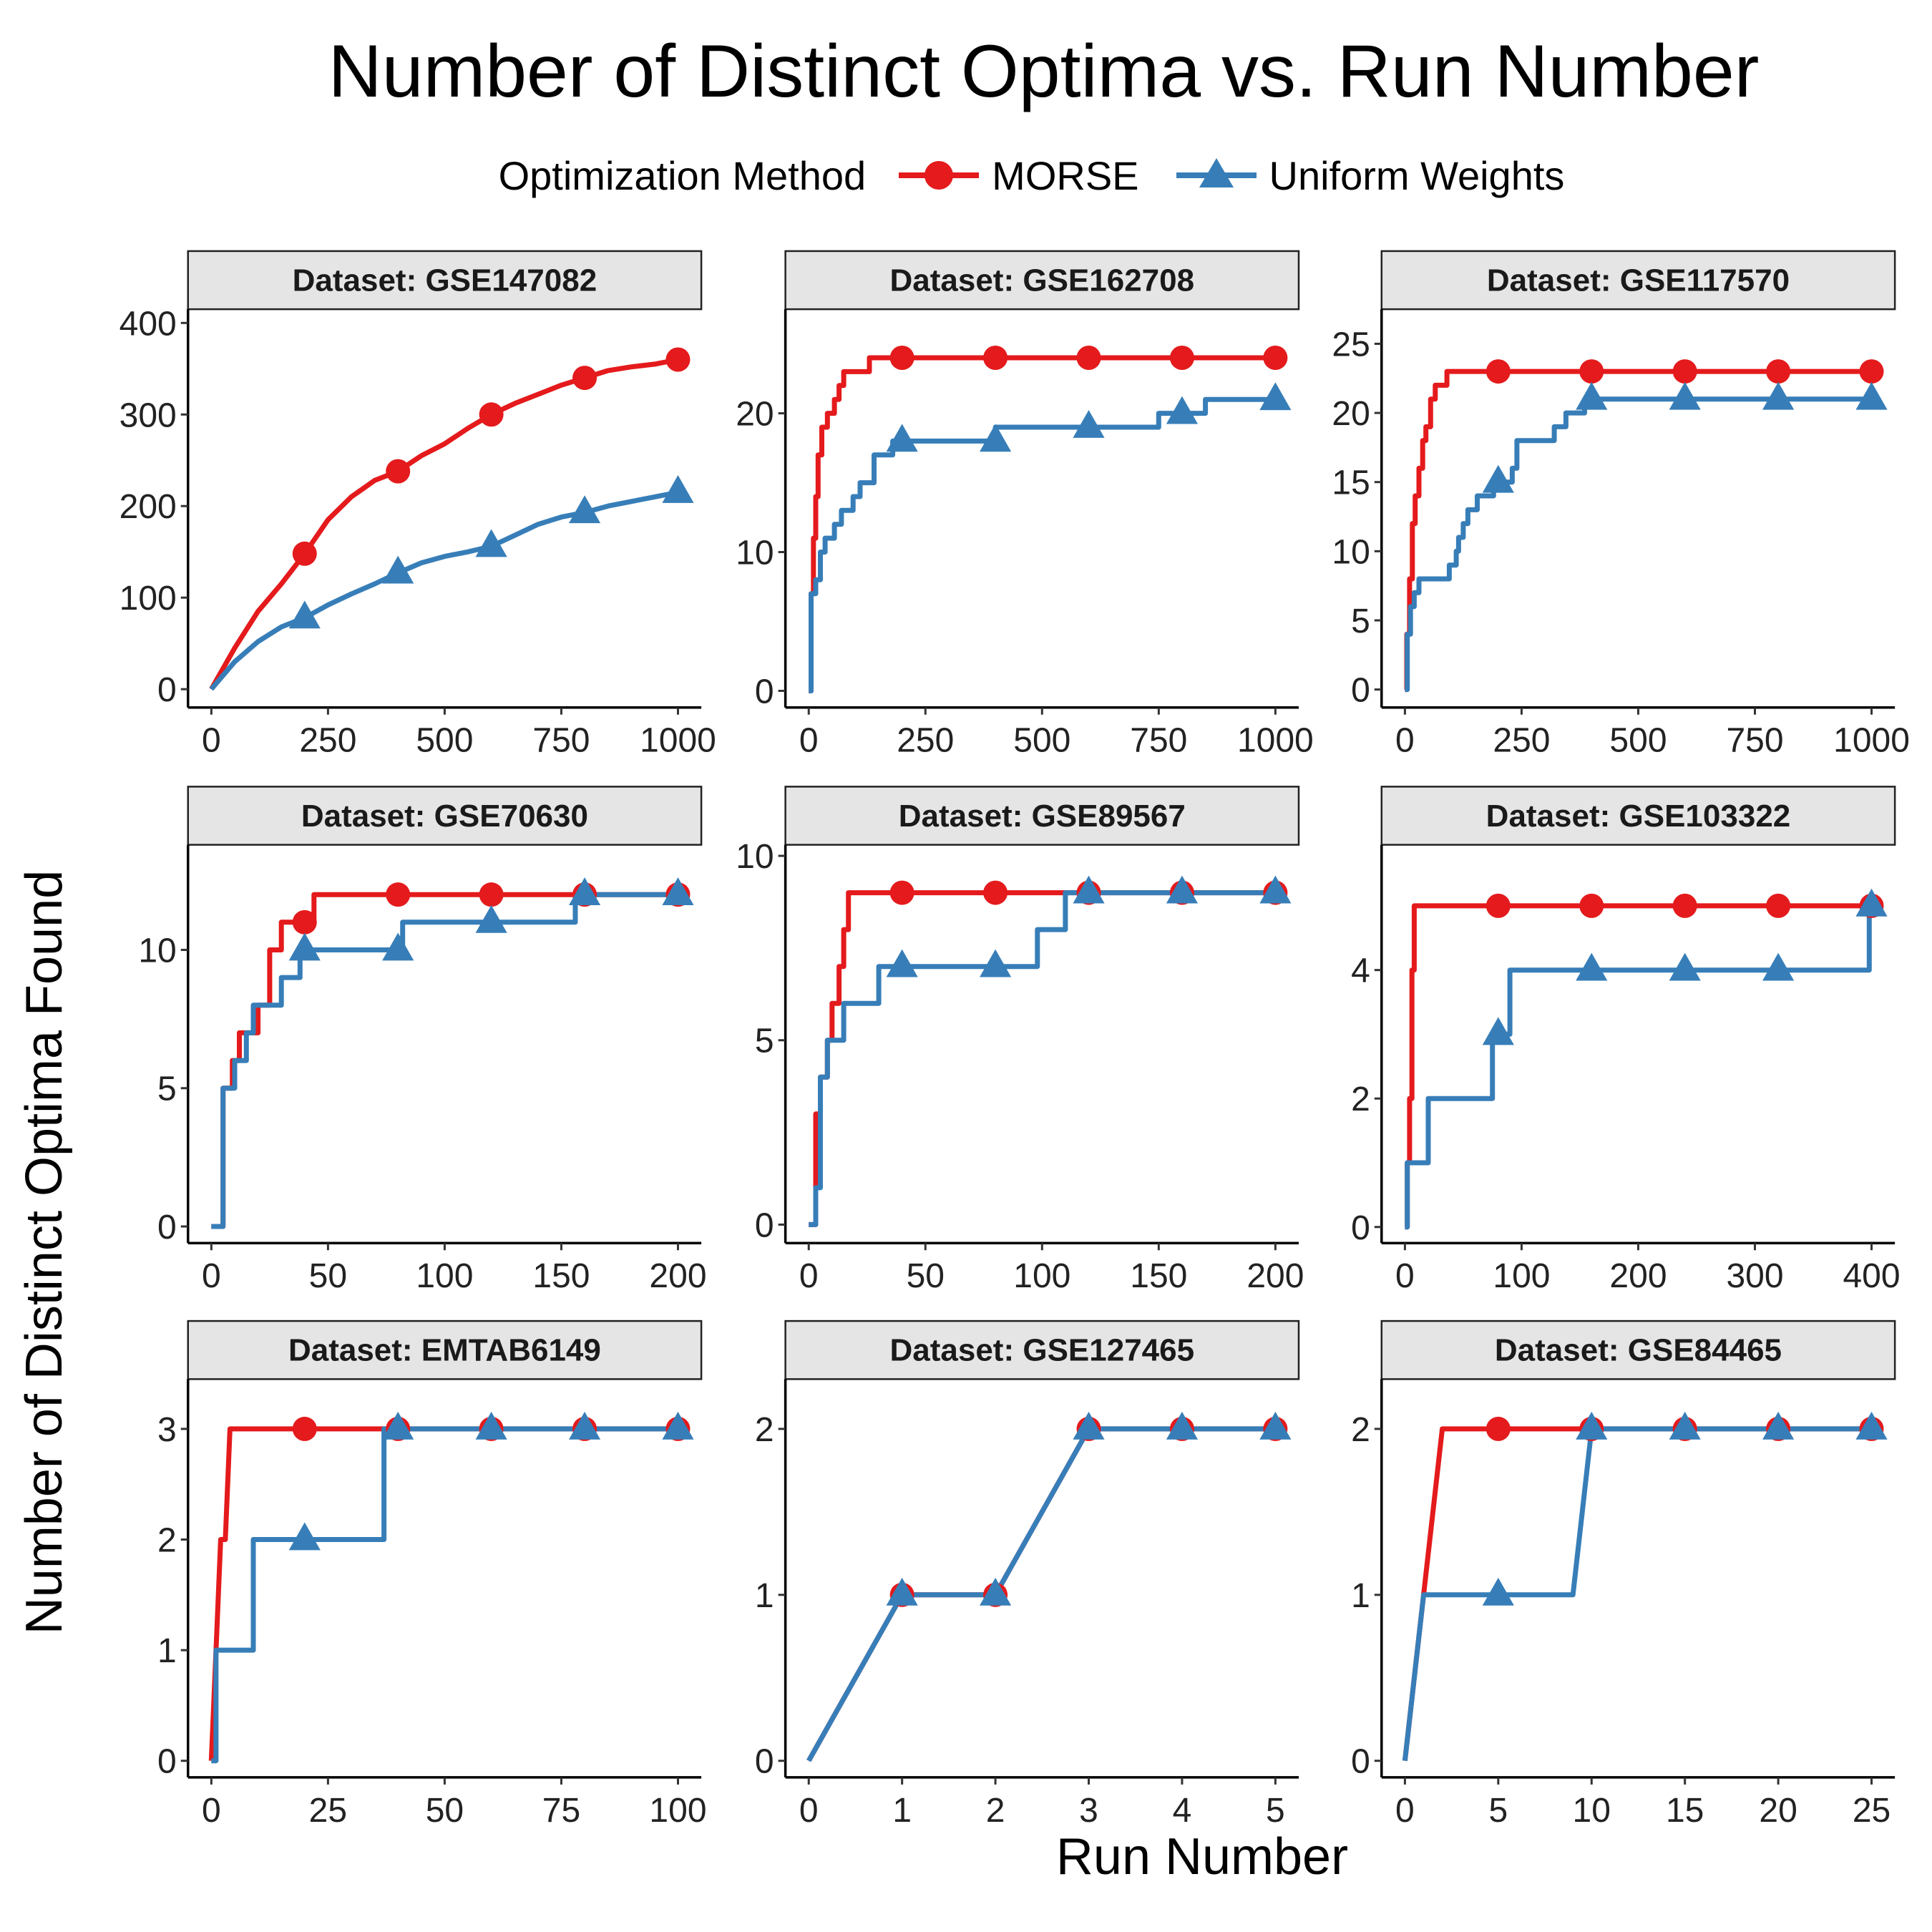 This screenshot has height=1932, width=1932. I want to click on facet-panel-gse103322: Dataset: GSE103322 0 2 4 0 100 200 300 400, so click(1626, 1040).